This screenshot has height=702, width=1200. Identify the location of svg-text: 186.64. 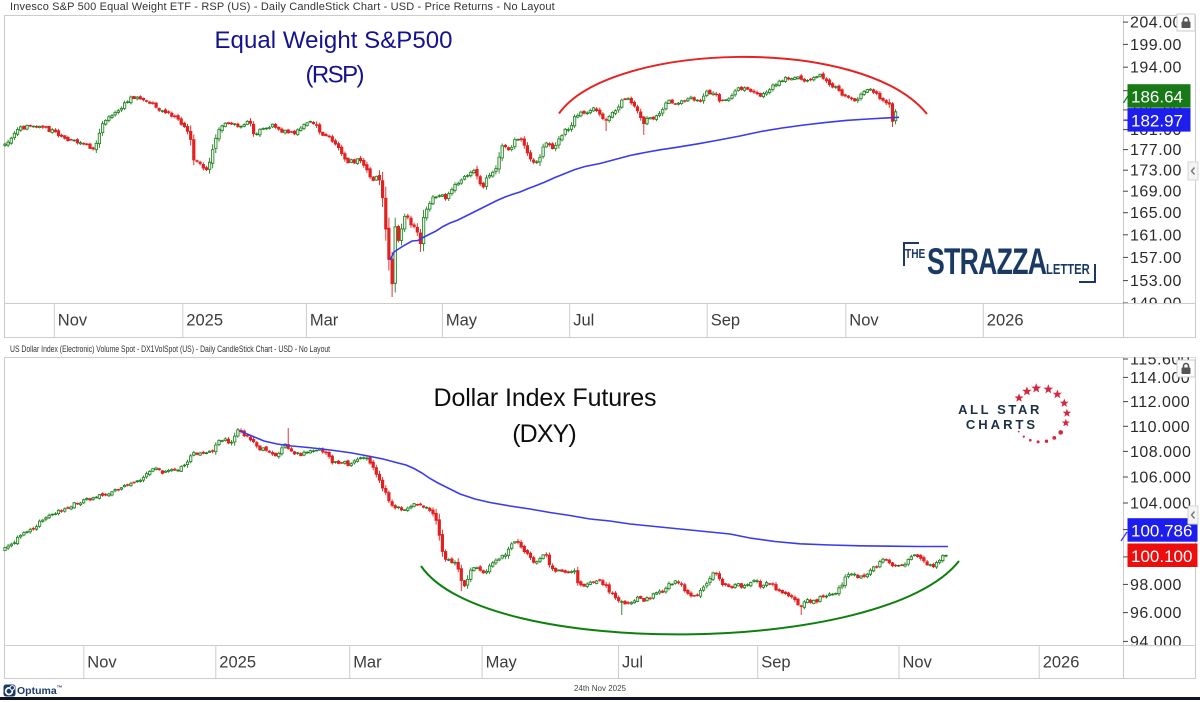
(1157, 97).